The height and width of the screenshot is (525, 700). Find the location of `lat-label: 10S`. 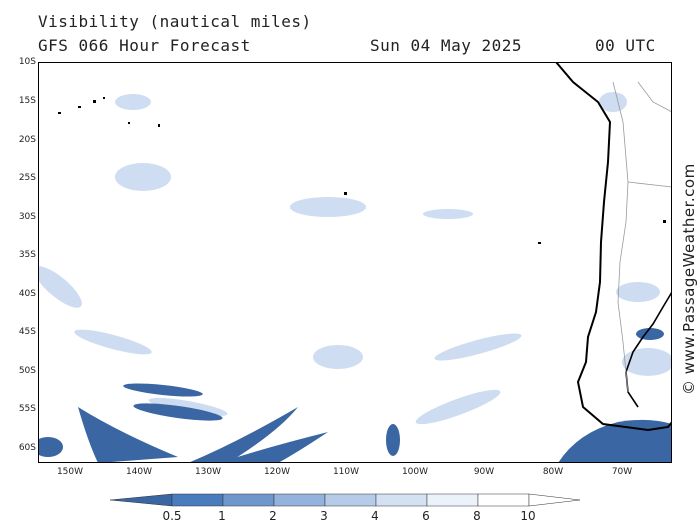

lat-label: 10S is located at coordinates (27, 62).